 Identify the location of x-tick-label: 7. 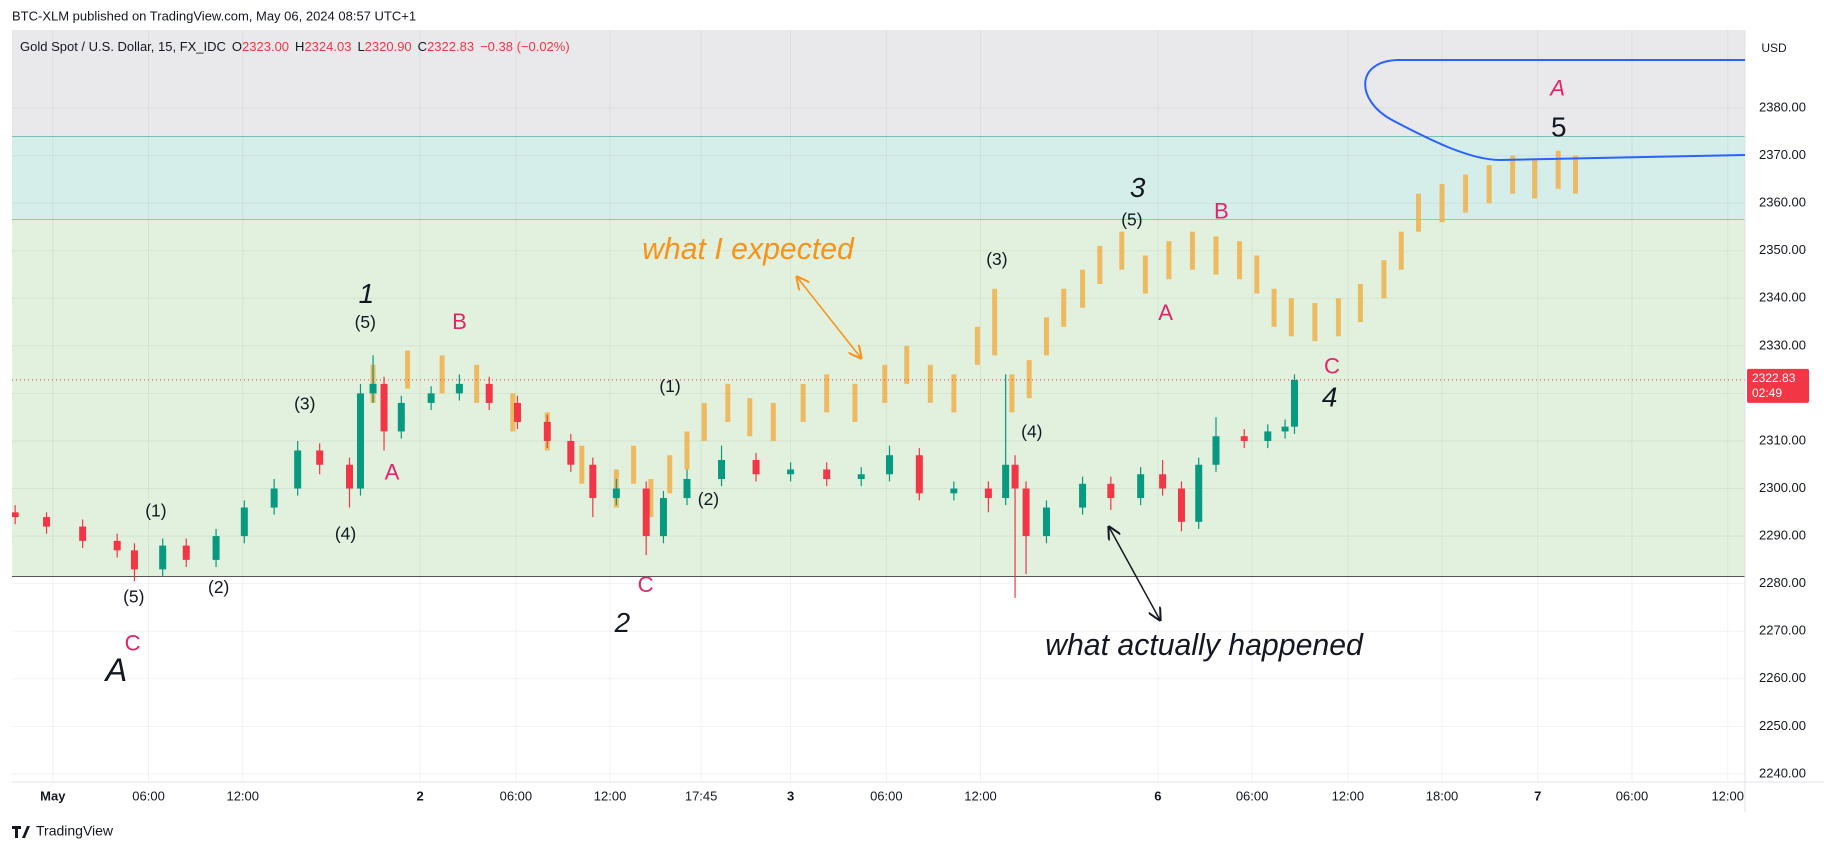
(1537, 795).